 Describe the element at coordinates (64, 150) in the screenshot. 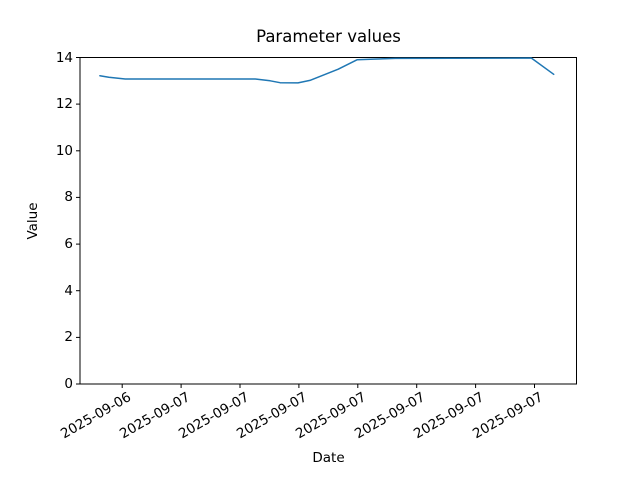

I see `y-tick-label: 10` at that location.